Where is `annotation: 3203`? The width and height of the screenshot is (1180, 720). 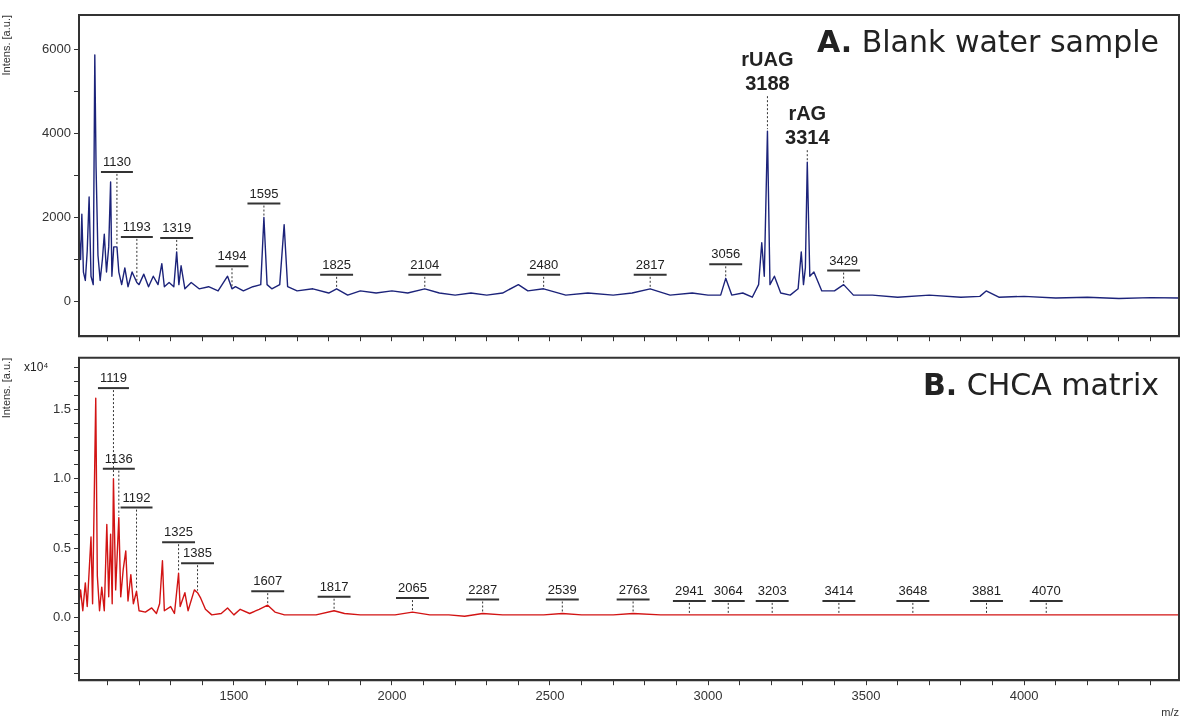
annotation: 3203 is located at coordinates (772, 590).